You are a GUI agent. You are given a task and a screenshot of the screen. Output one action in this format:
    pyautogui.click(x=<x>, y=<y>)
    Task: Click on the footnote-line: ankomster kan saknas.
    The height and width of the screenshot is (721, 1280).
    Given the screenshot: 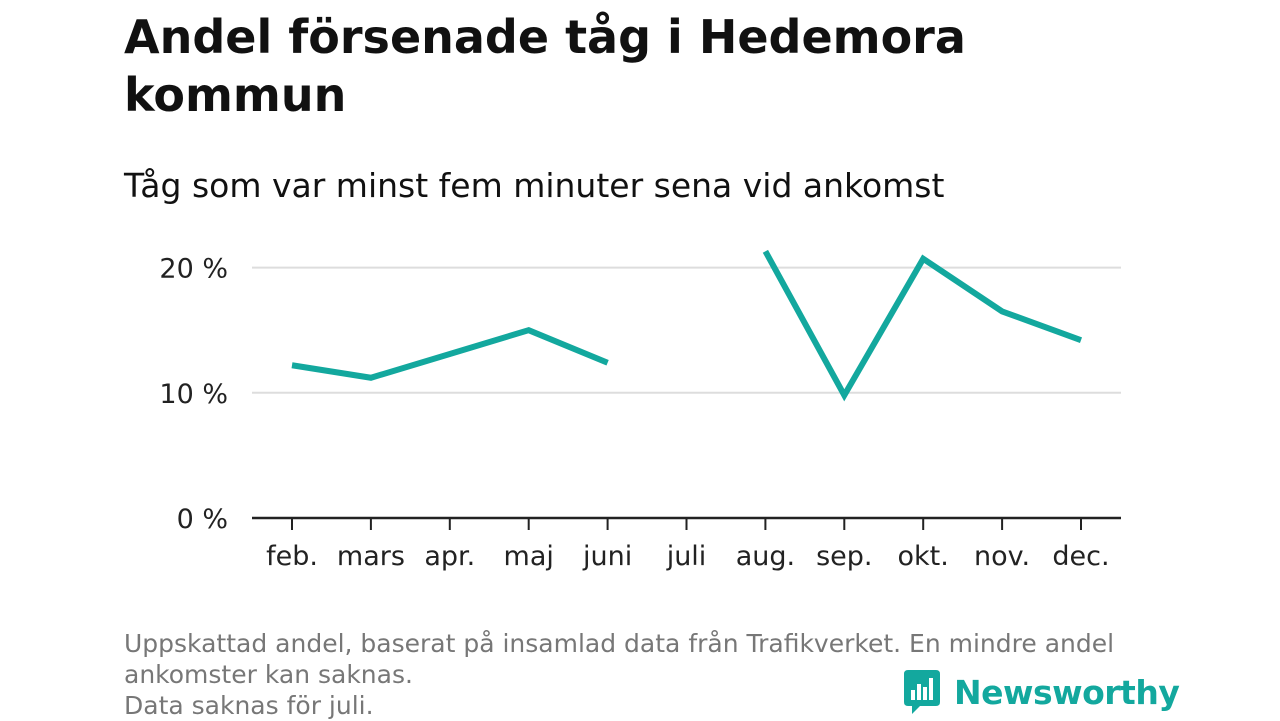 What is the action you would take?
    pyautogui.click(x=268, y=674)
    